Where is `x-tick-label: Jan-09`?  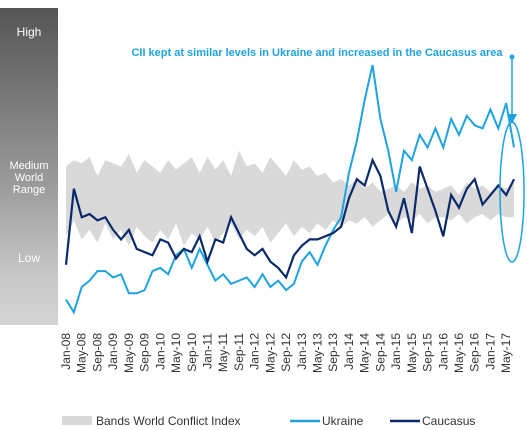
x-tick-label: Jan-09 is located at coordinates (113, 351).